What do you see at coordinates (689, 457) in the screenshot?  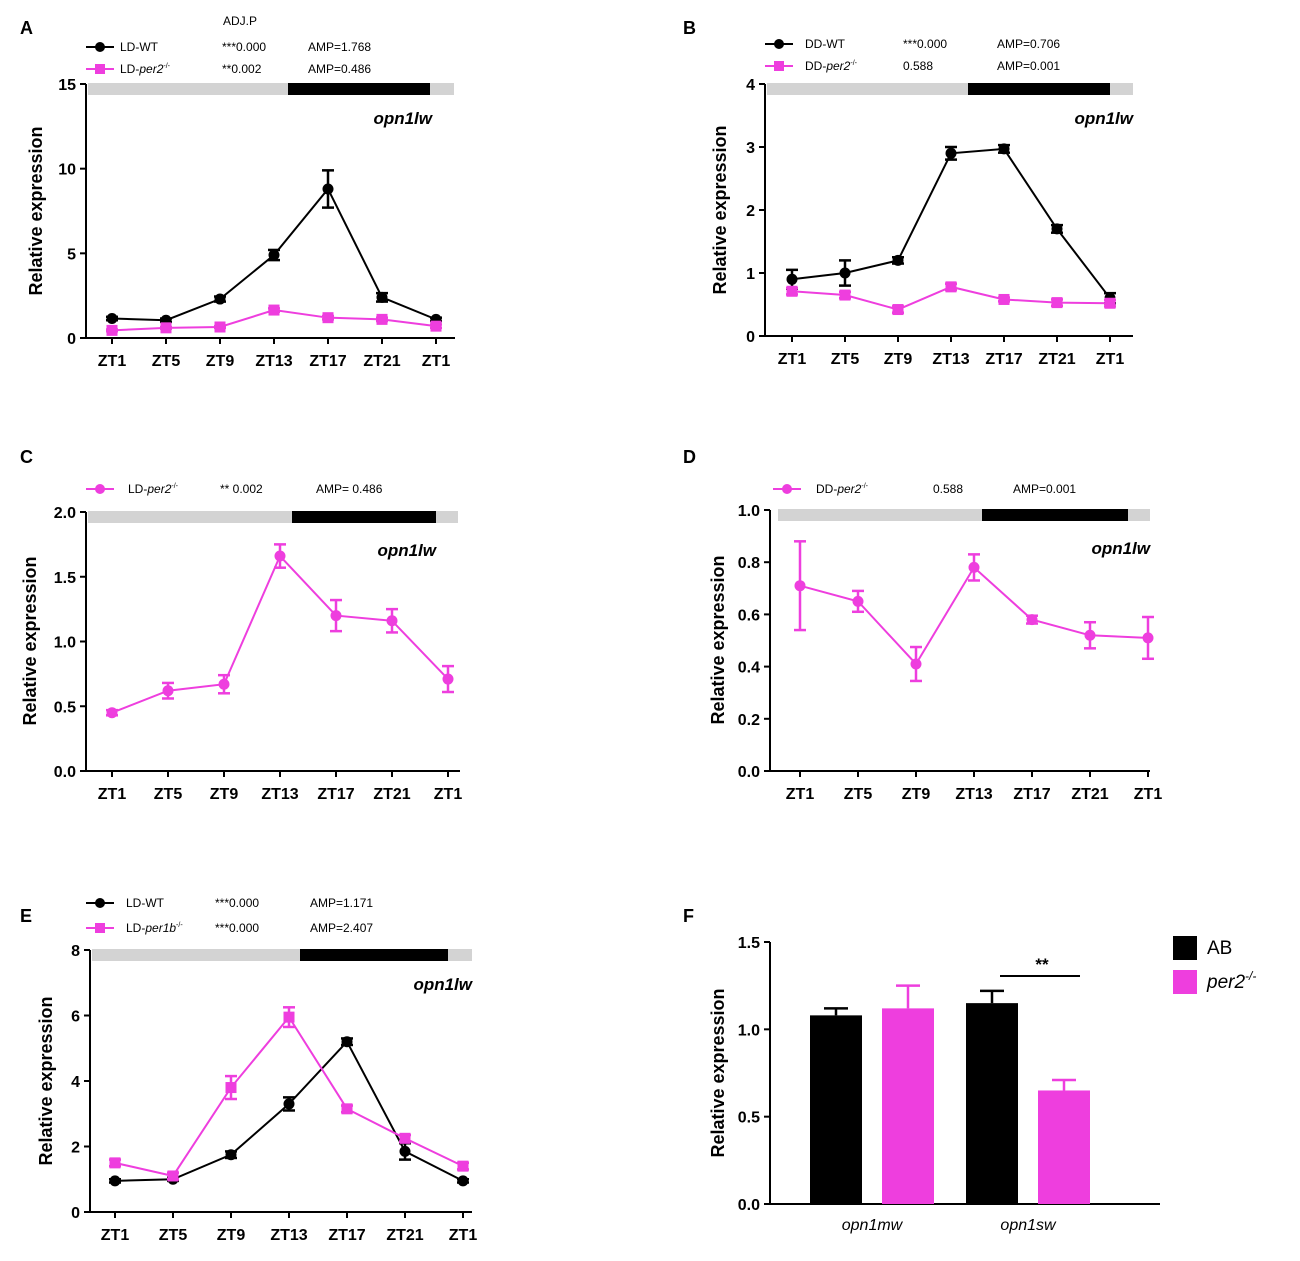 I see `panel-label: D` at bounding box center [689, 457].